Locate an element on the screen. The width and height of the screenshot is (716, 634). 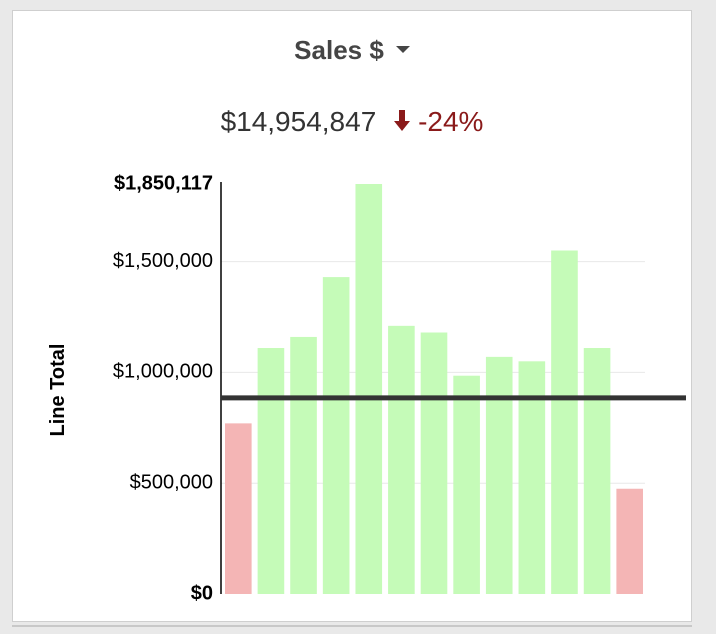
divider is located at coordinates (352, 626).